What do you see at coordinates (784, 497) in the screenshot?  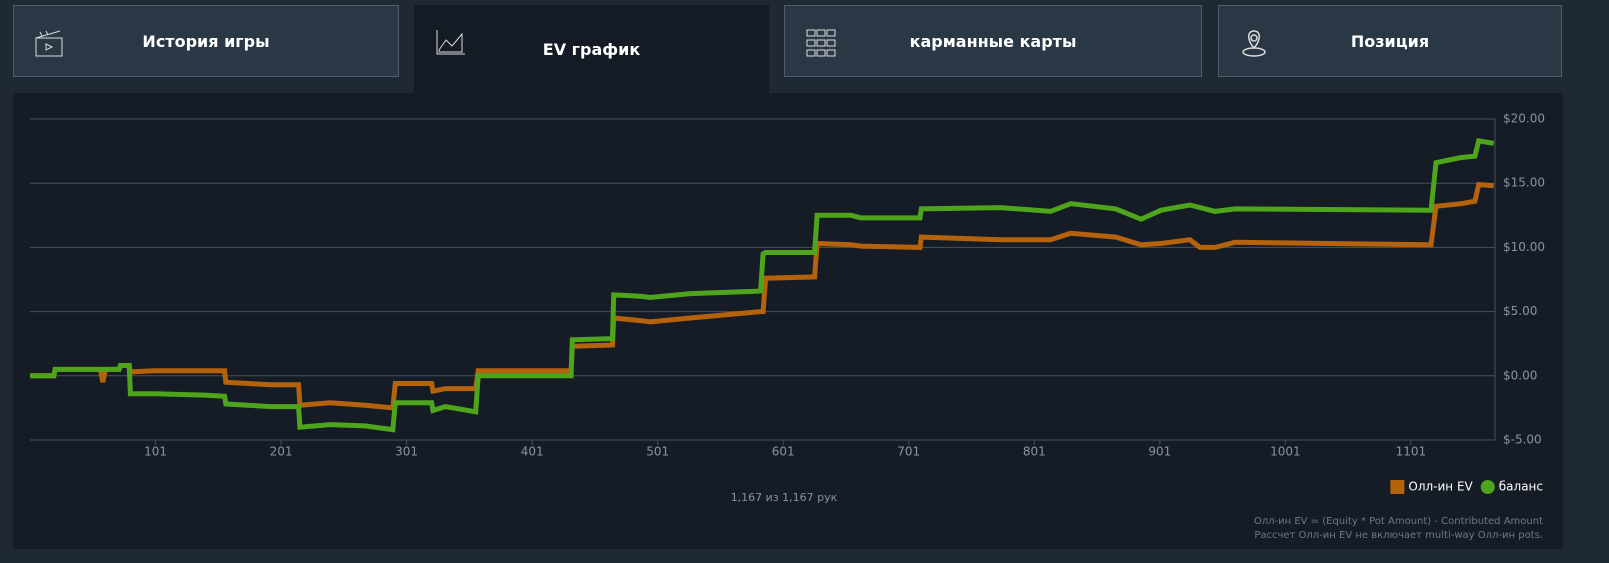 I see `hands-note: 1,167 из 1,167 рук` at bounding box center [784, 497].